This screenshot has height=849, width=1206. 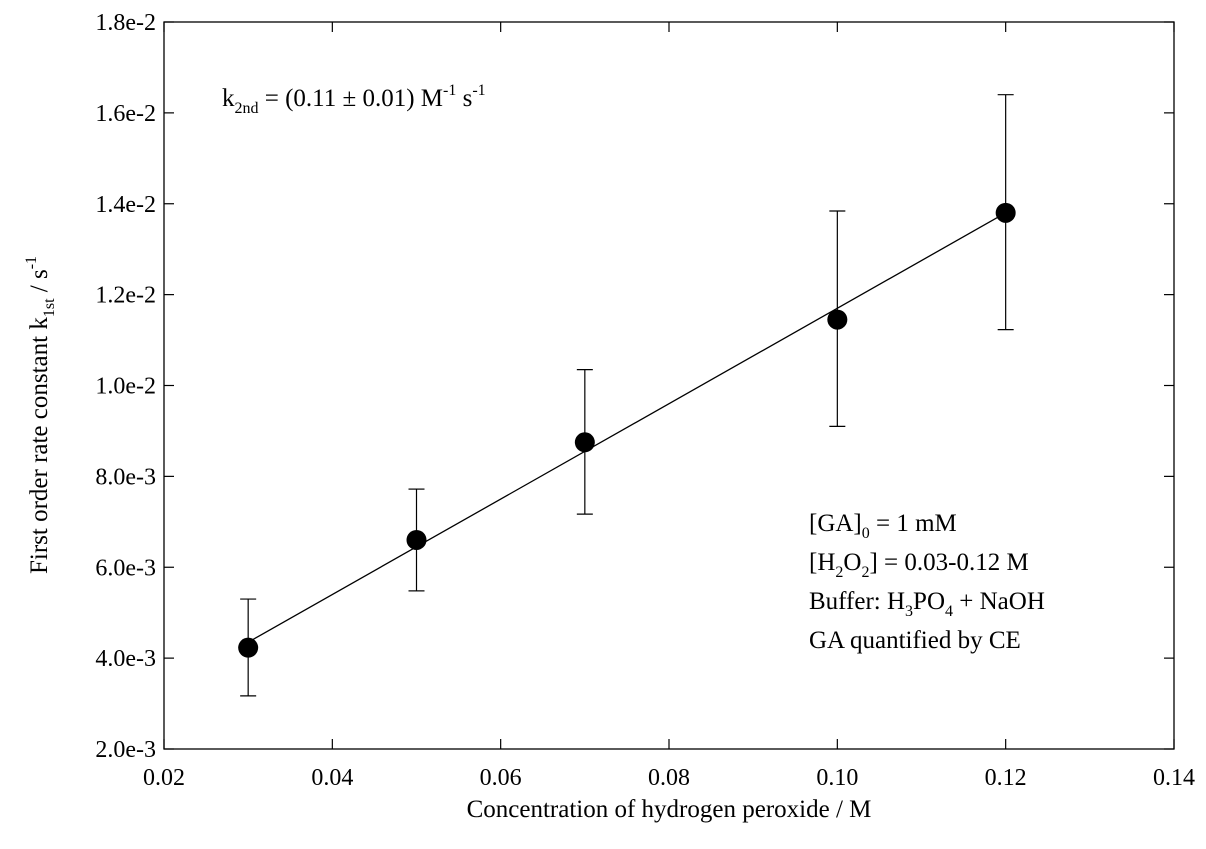 What do you see at coordinates (125, 205) in the screenshot?
I see `y-tick-label: 1.4e-2` at bounding box center [125, 205].